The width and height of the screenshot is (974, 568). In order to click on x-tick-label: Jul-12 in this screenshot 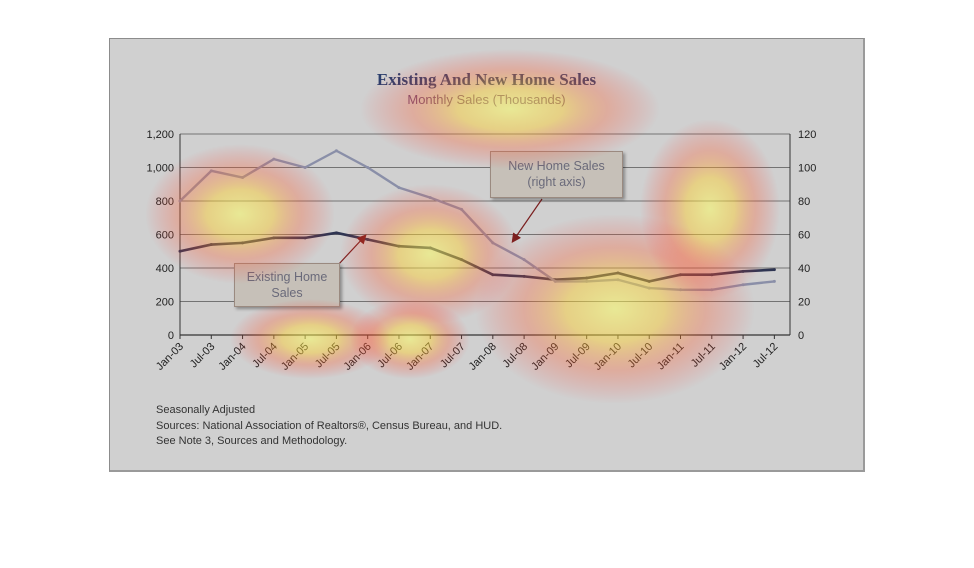, I will do `click(766, 356)`.